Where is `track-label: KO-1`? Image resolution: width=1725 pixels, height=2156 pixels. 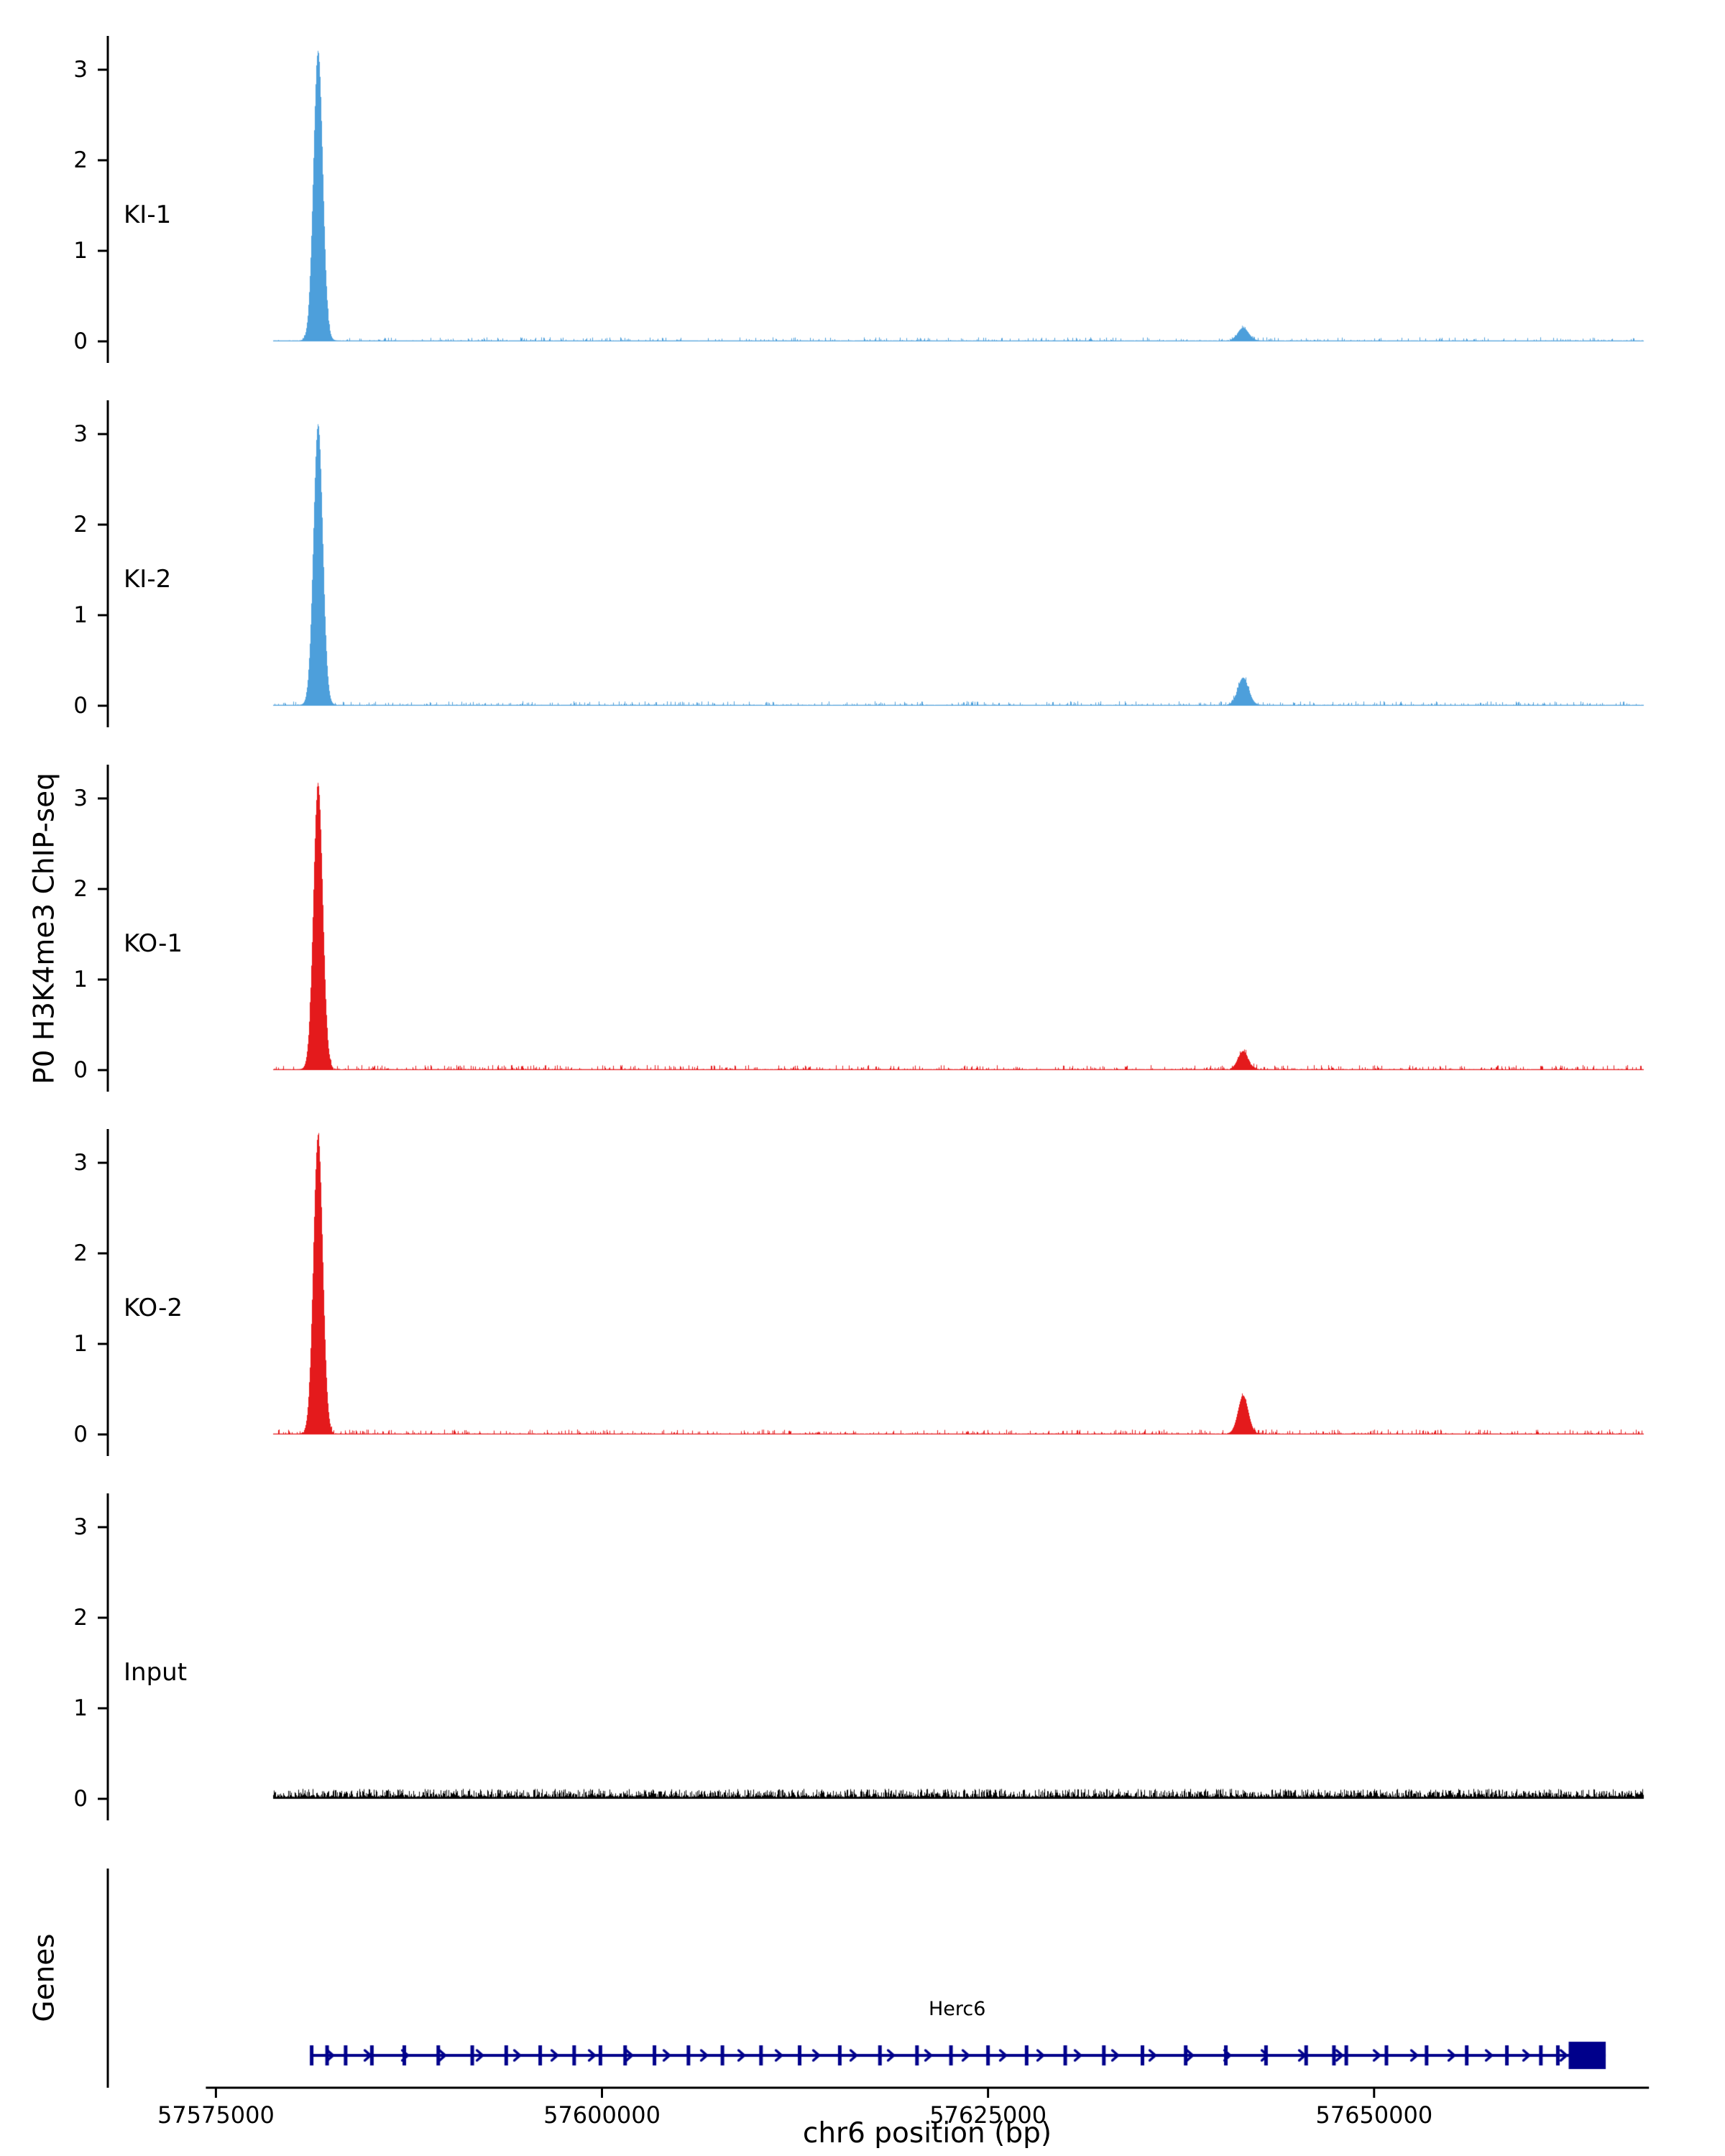
track-label: KO-1 is located at coordinates (153, 944).